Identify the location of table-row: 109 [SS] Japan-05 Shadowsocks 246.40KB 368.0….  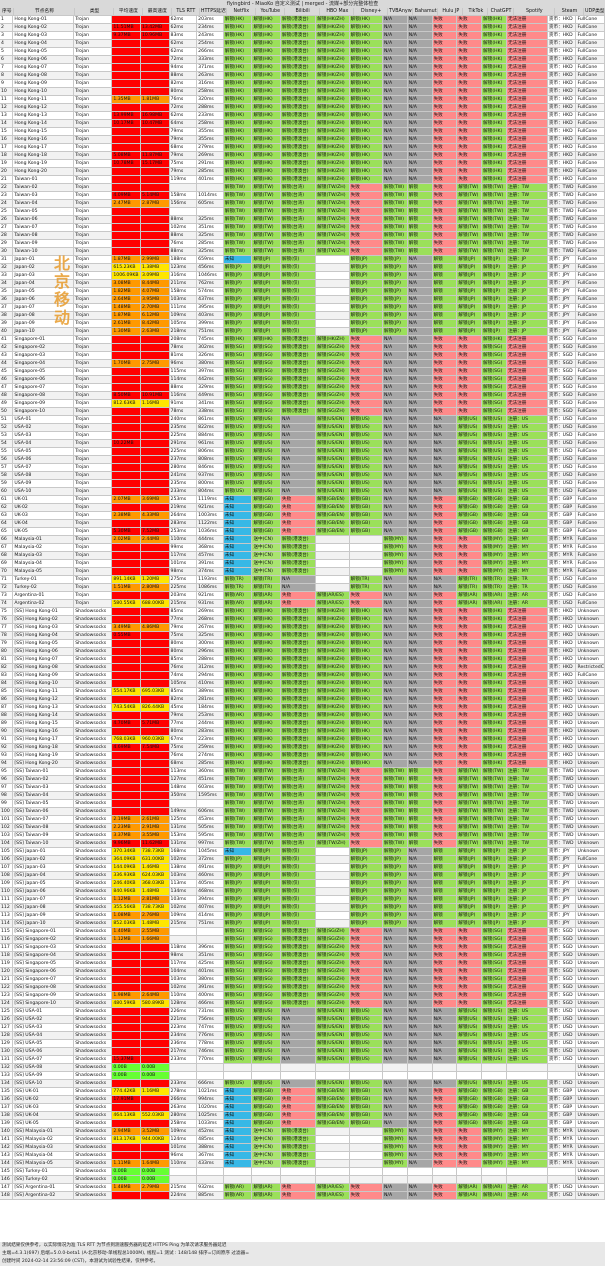
(303, 884).